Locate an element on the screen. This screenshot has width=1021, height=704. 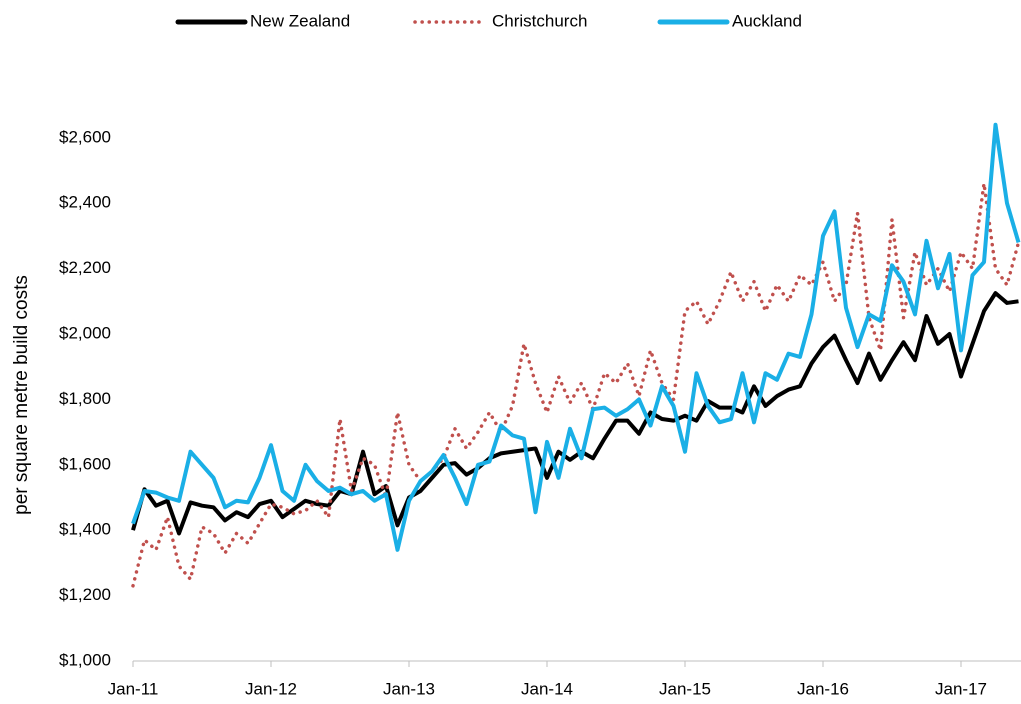
y-tick-label: $1,400 is located at coordinates (85, 529).